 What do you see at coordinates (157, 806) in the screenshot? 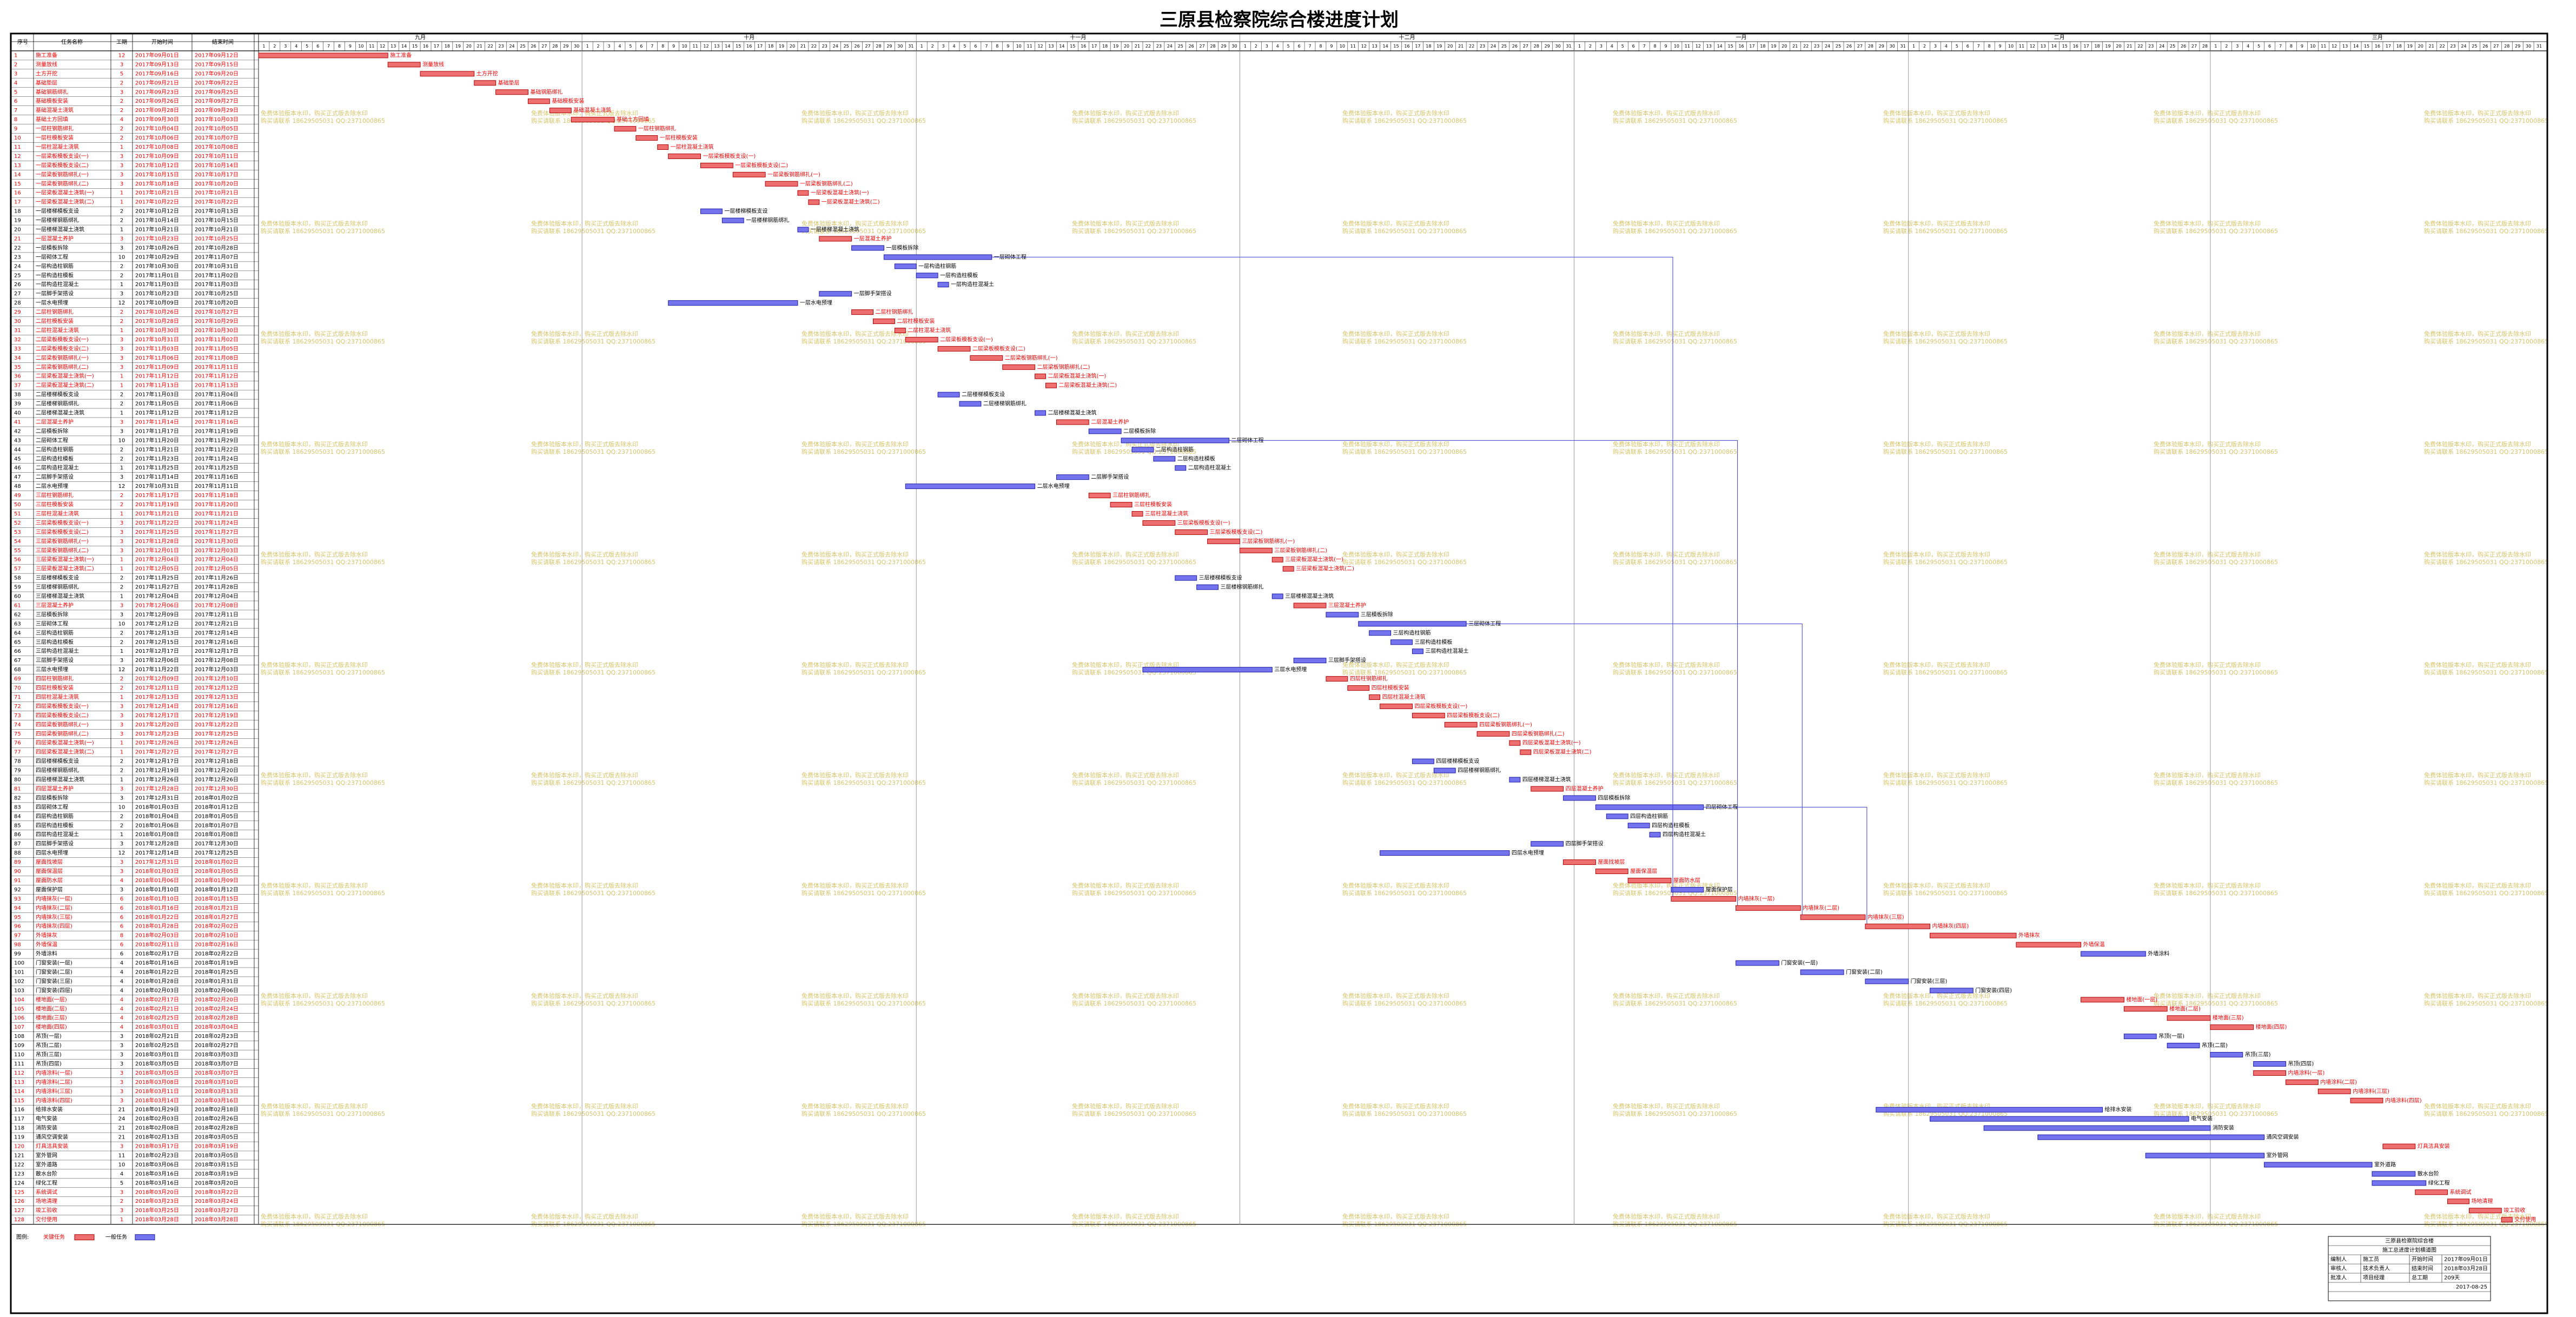
I see `task-start: 2018年01月03日` at bounding box center [157, 806].